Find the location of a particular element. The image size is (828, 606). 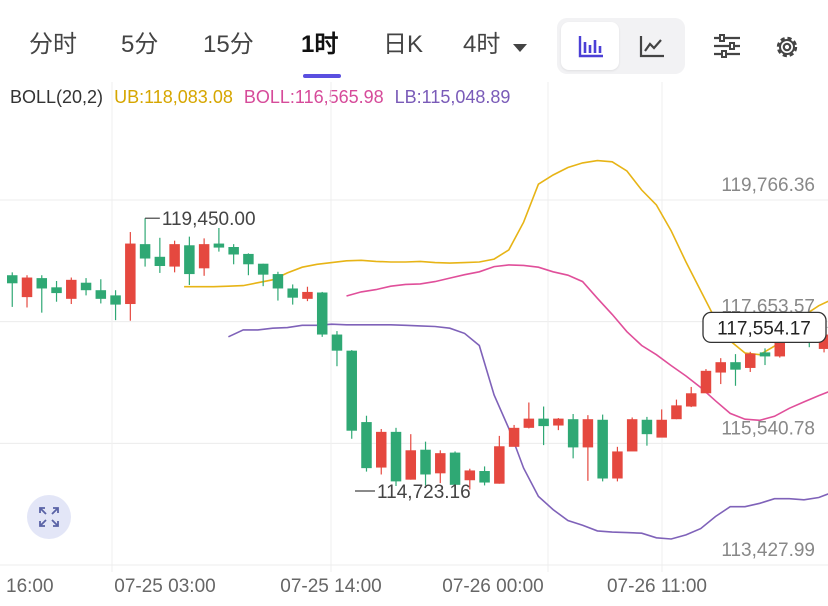

tab-timeframe-daily: 日K is located at coordinates (403, 44).